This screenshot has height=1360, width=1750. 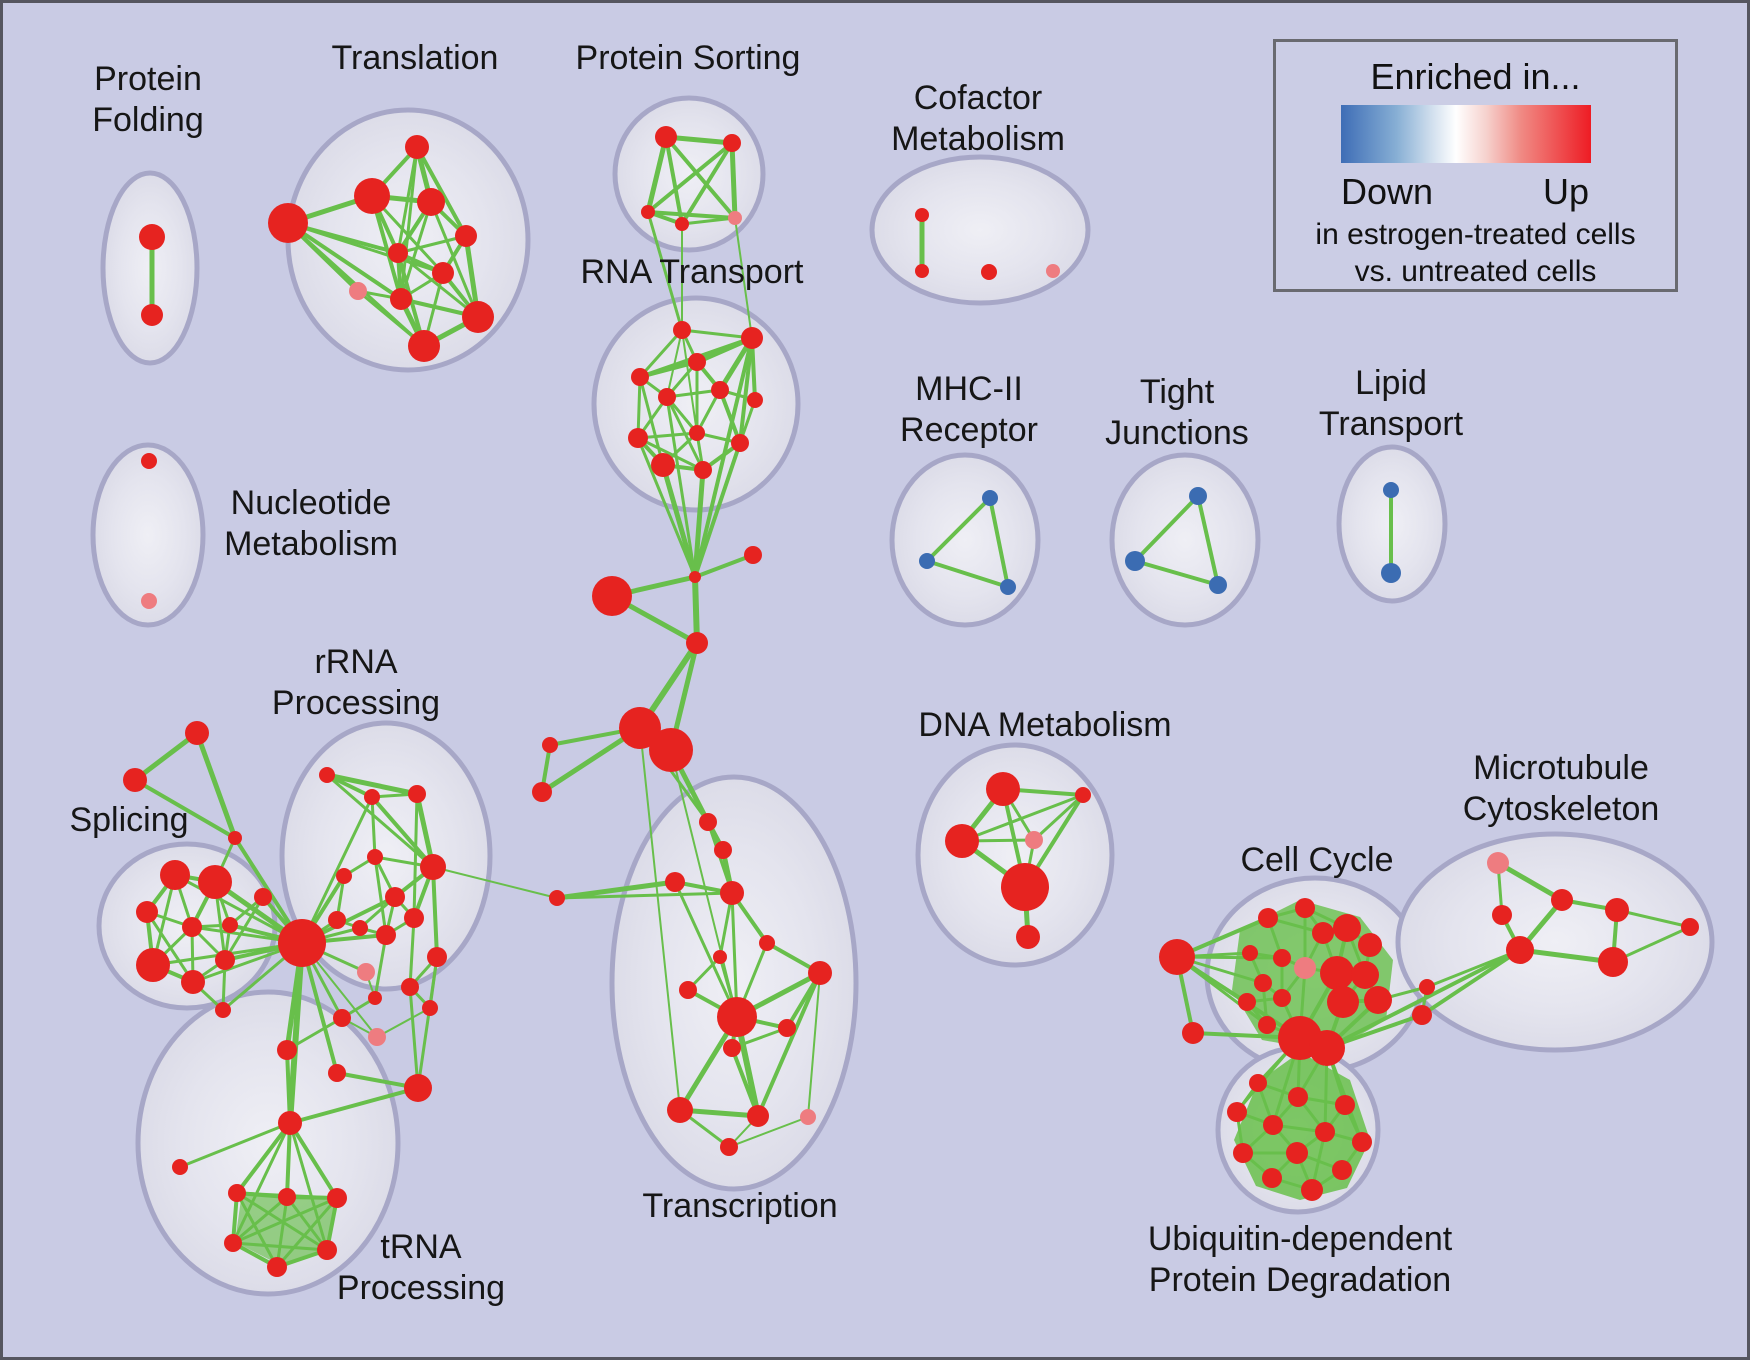 I want to click on node-mt5, so click(x=1690, y=927).